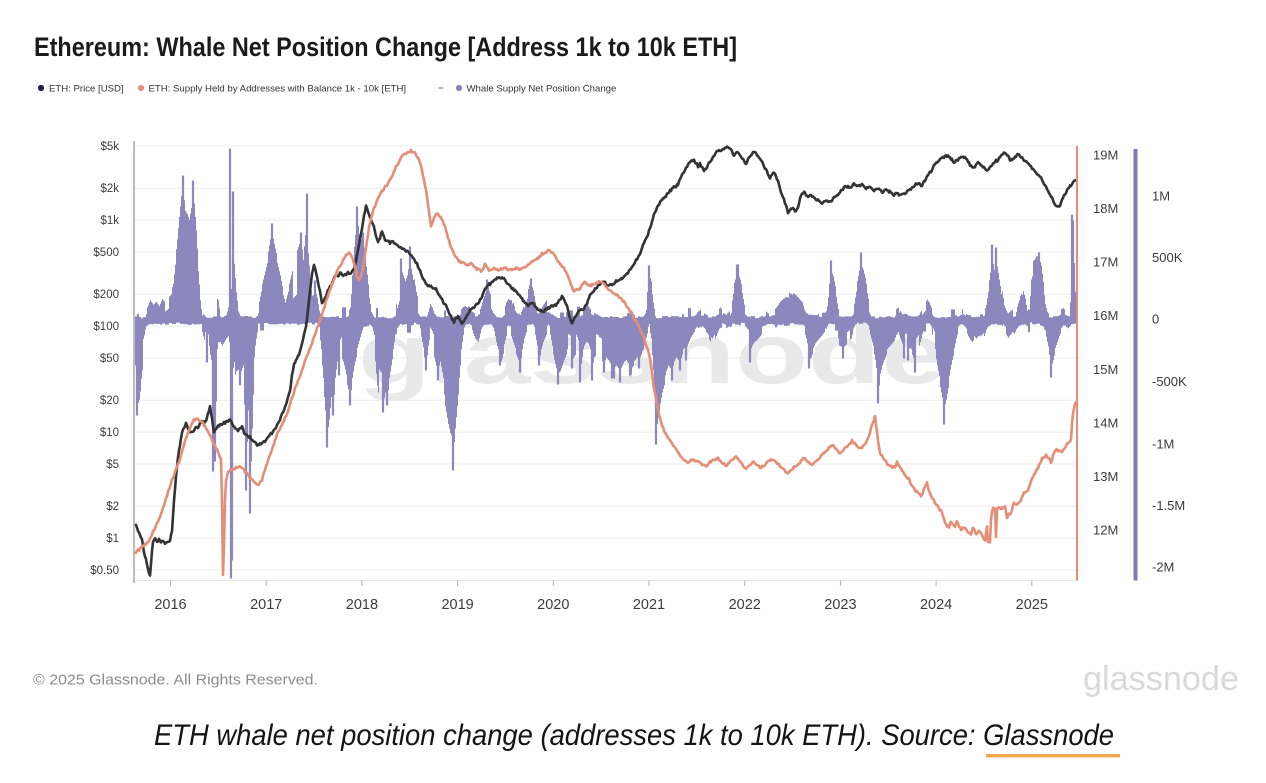 The height and width of the screenshot is (783, 1266). I want to click on svg-text: 2018, so click(362, 605).